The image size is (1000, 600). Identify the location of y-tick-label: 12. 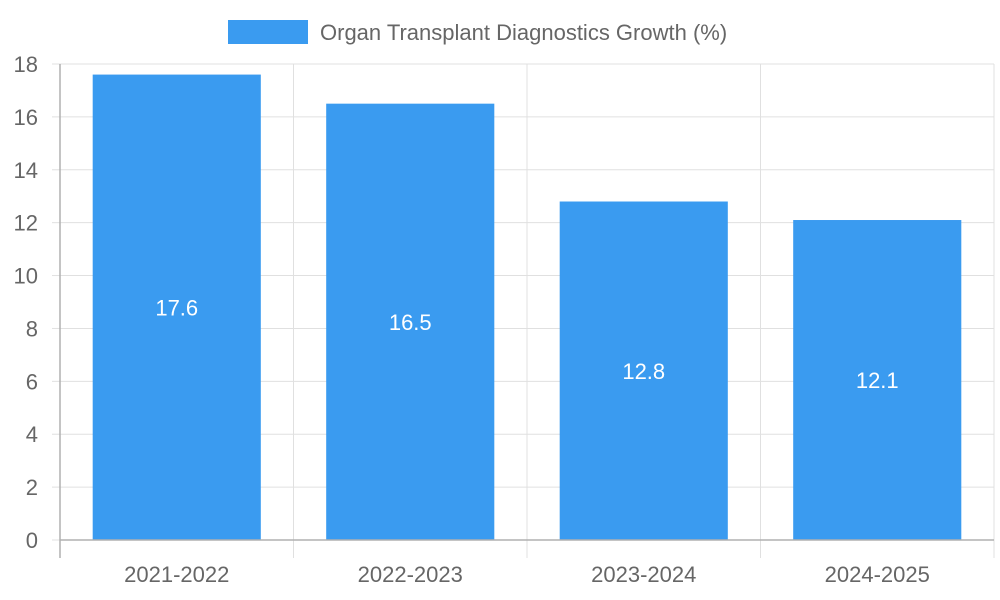
(26, 223).